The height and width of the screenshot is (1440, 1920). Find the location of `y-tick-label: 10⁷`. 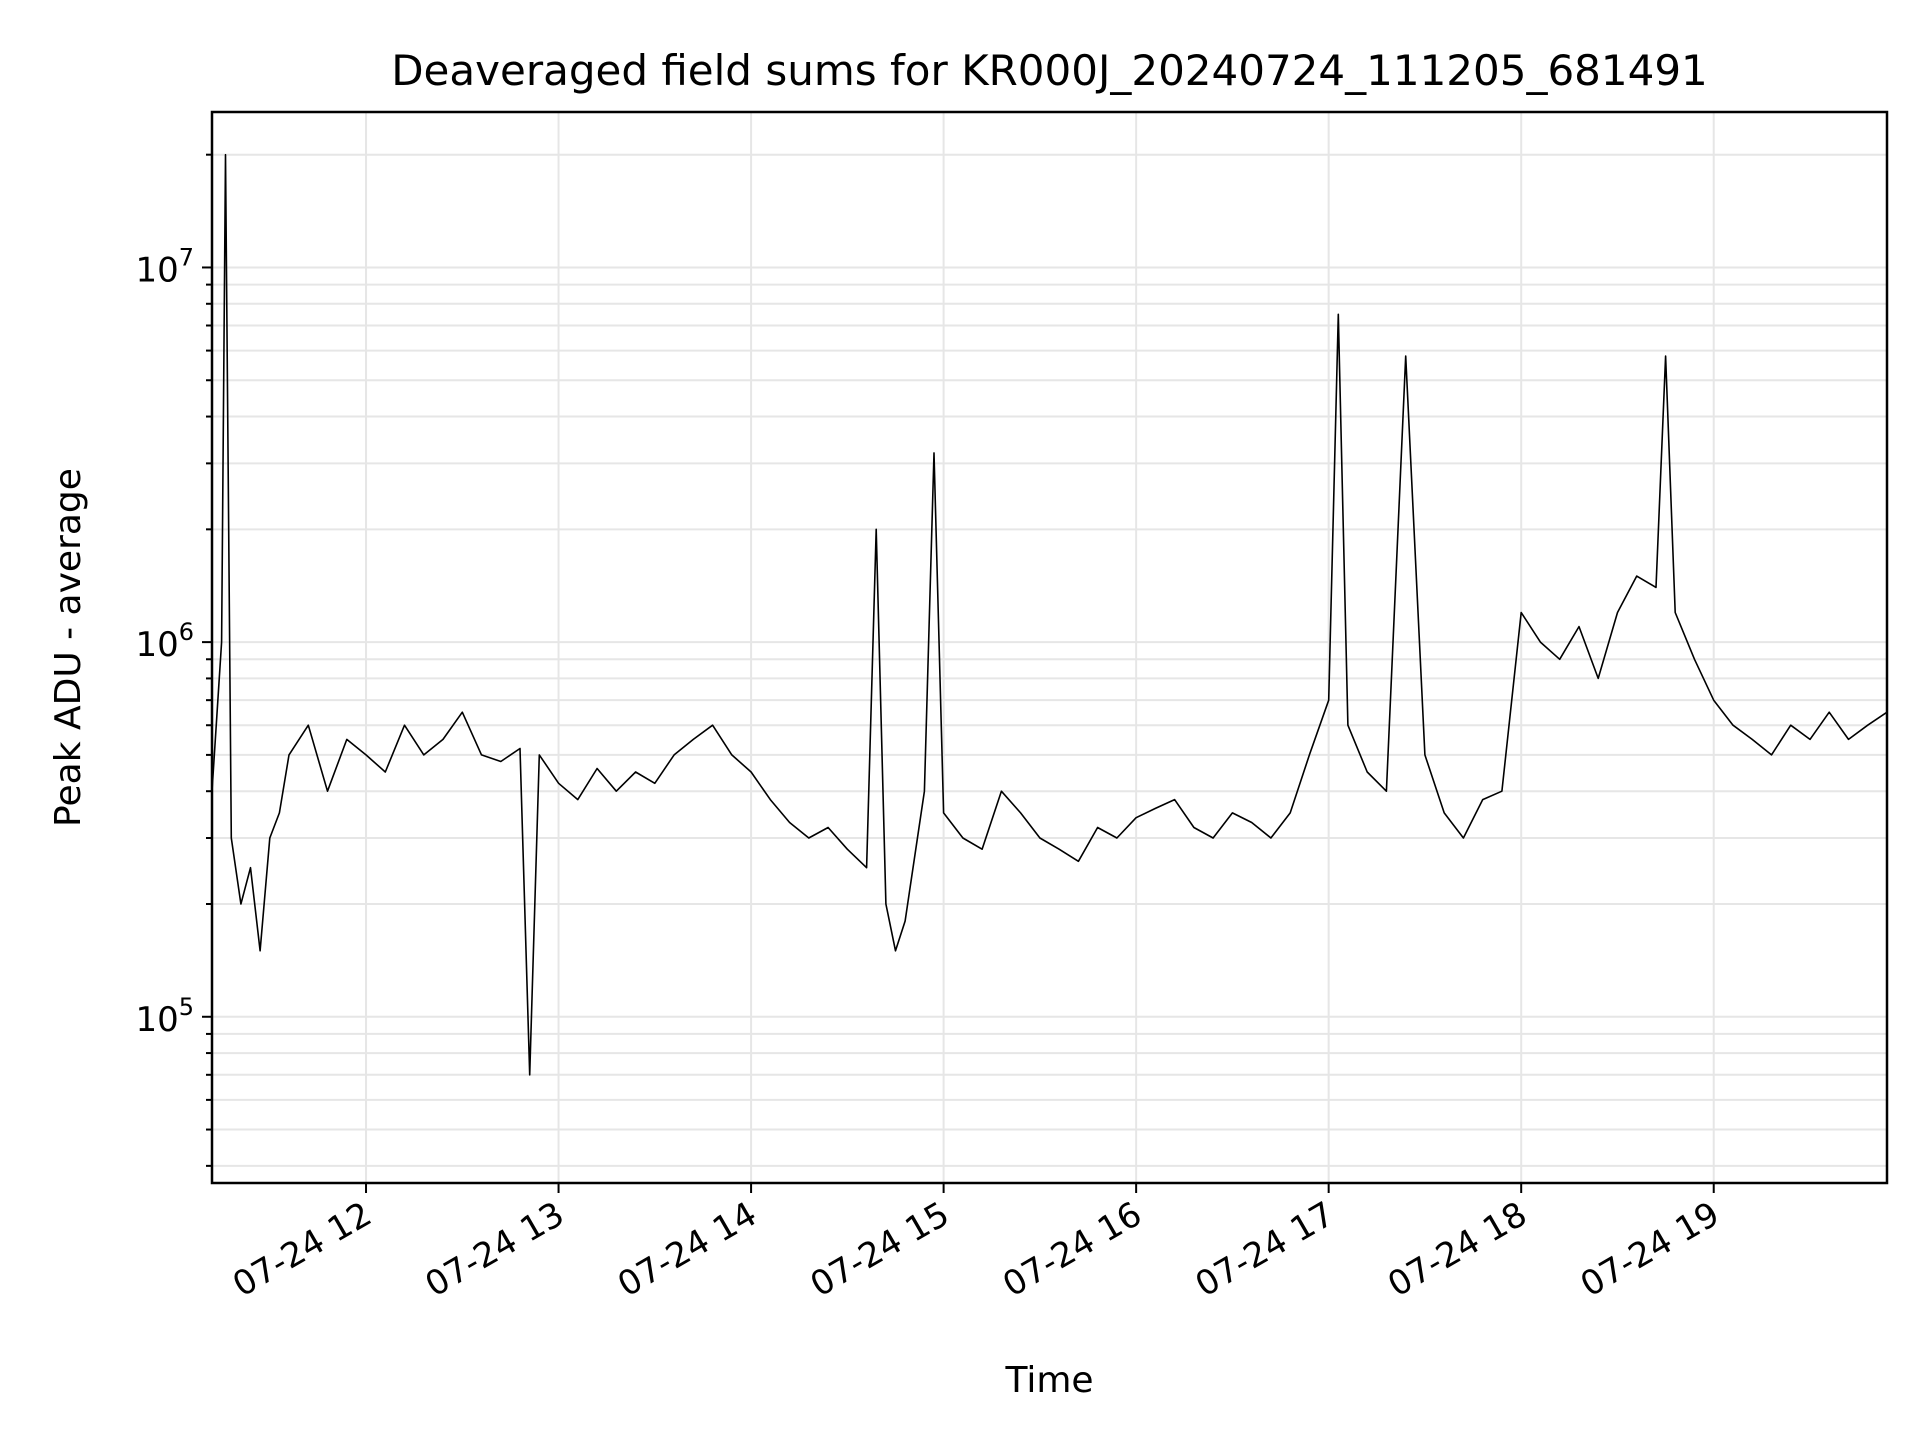

y-tick-label: 10⁷ is located at coordinates (164, 266).